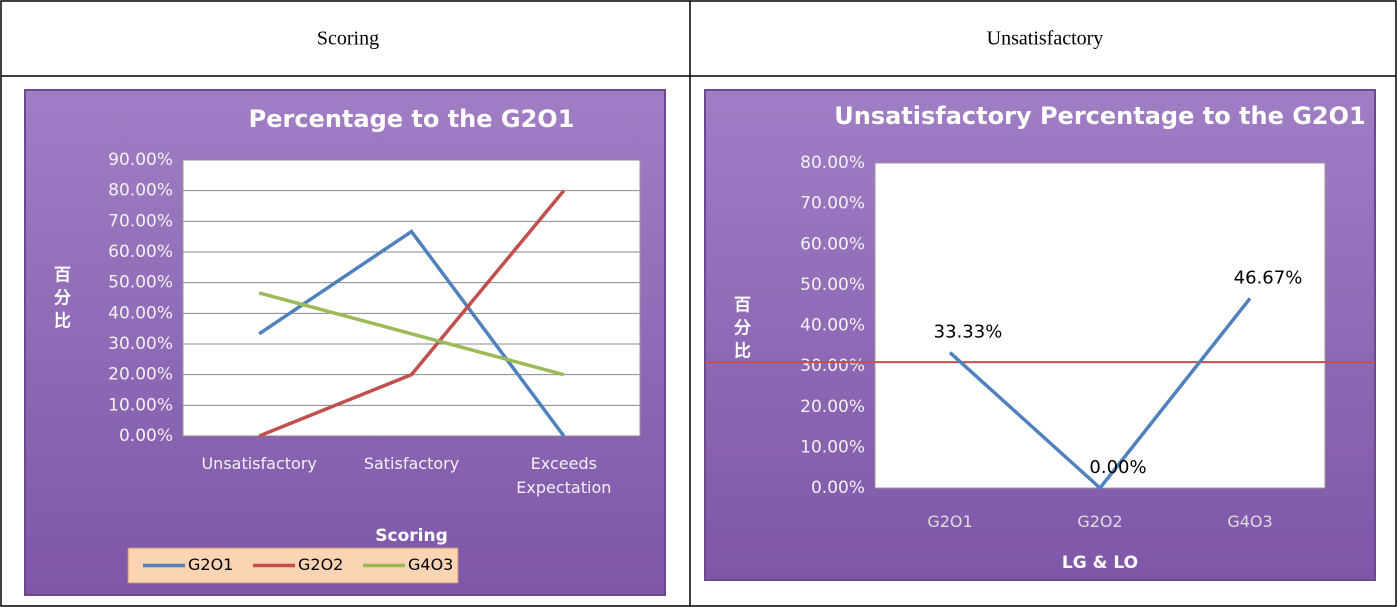 The width and height of the screenshot is (1397, 607). I want to click on x-tick-label: Satisfactory, so click(411, 463).